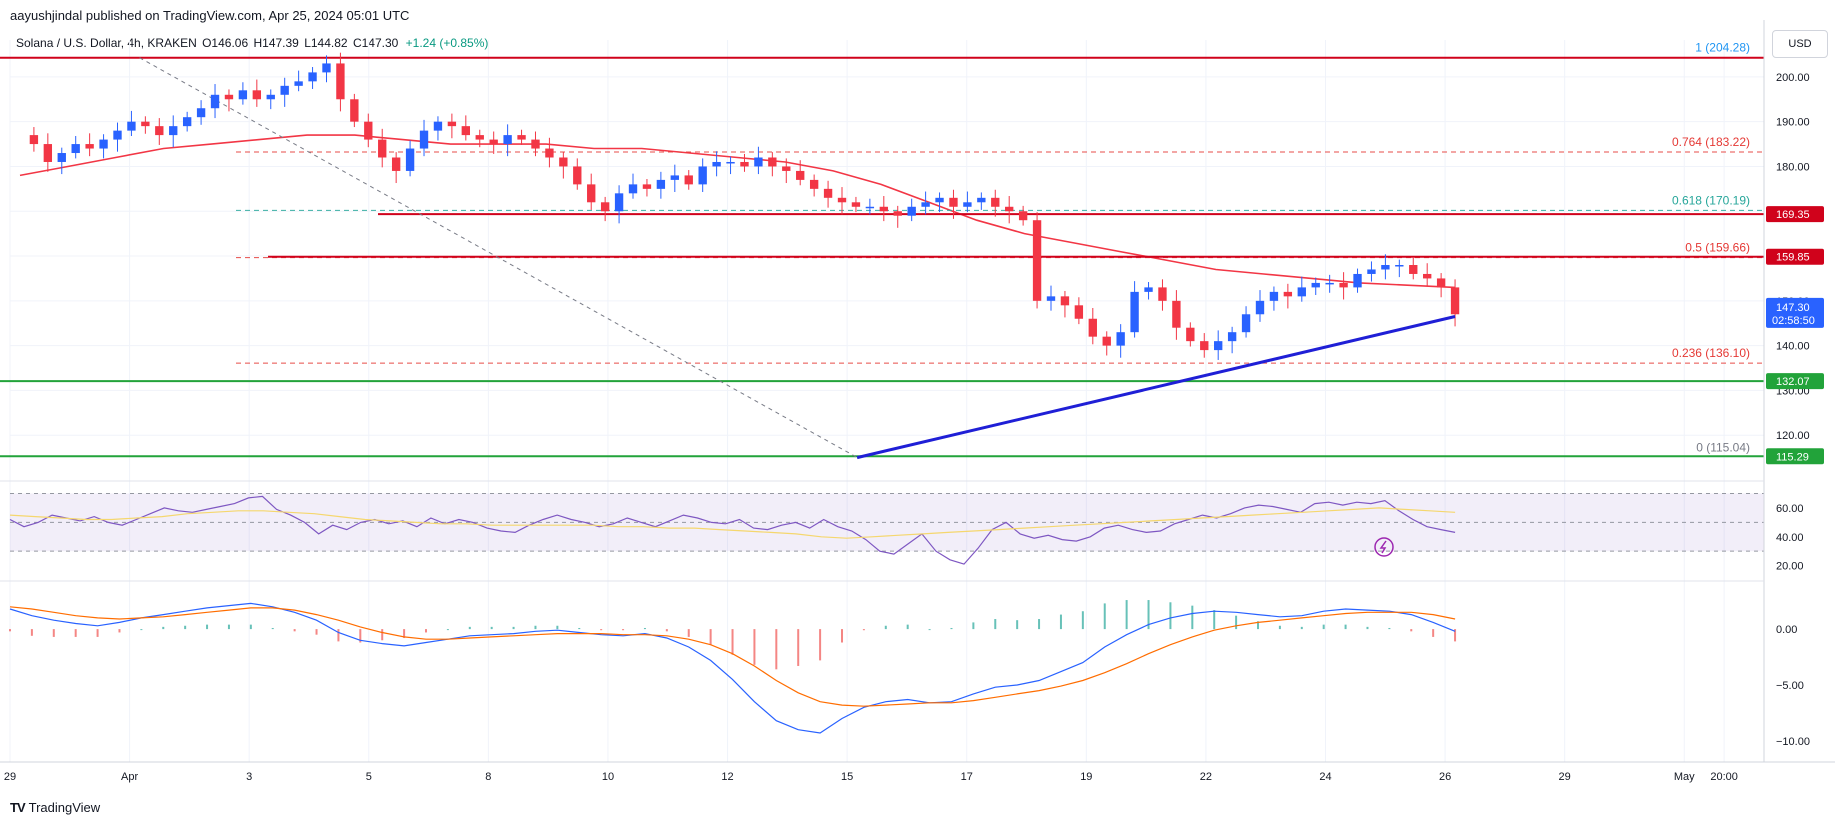 The height and width of the screenshot is (827, 1835). Describe the element at coordinates (1786, 630) in the screenshot. I see `macd-tick-label: 0.00` at that location.